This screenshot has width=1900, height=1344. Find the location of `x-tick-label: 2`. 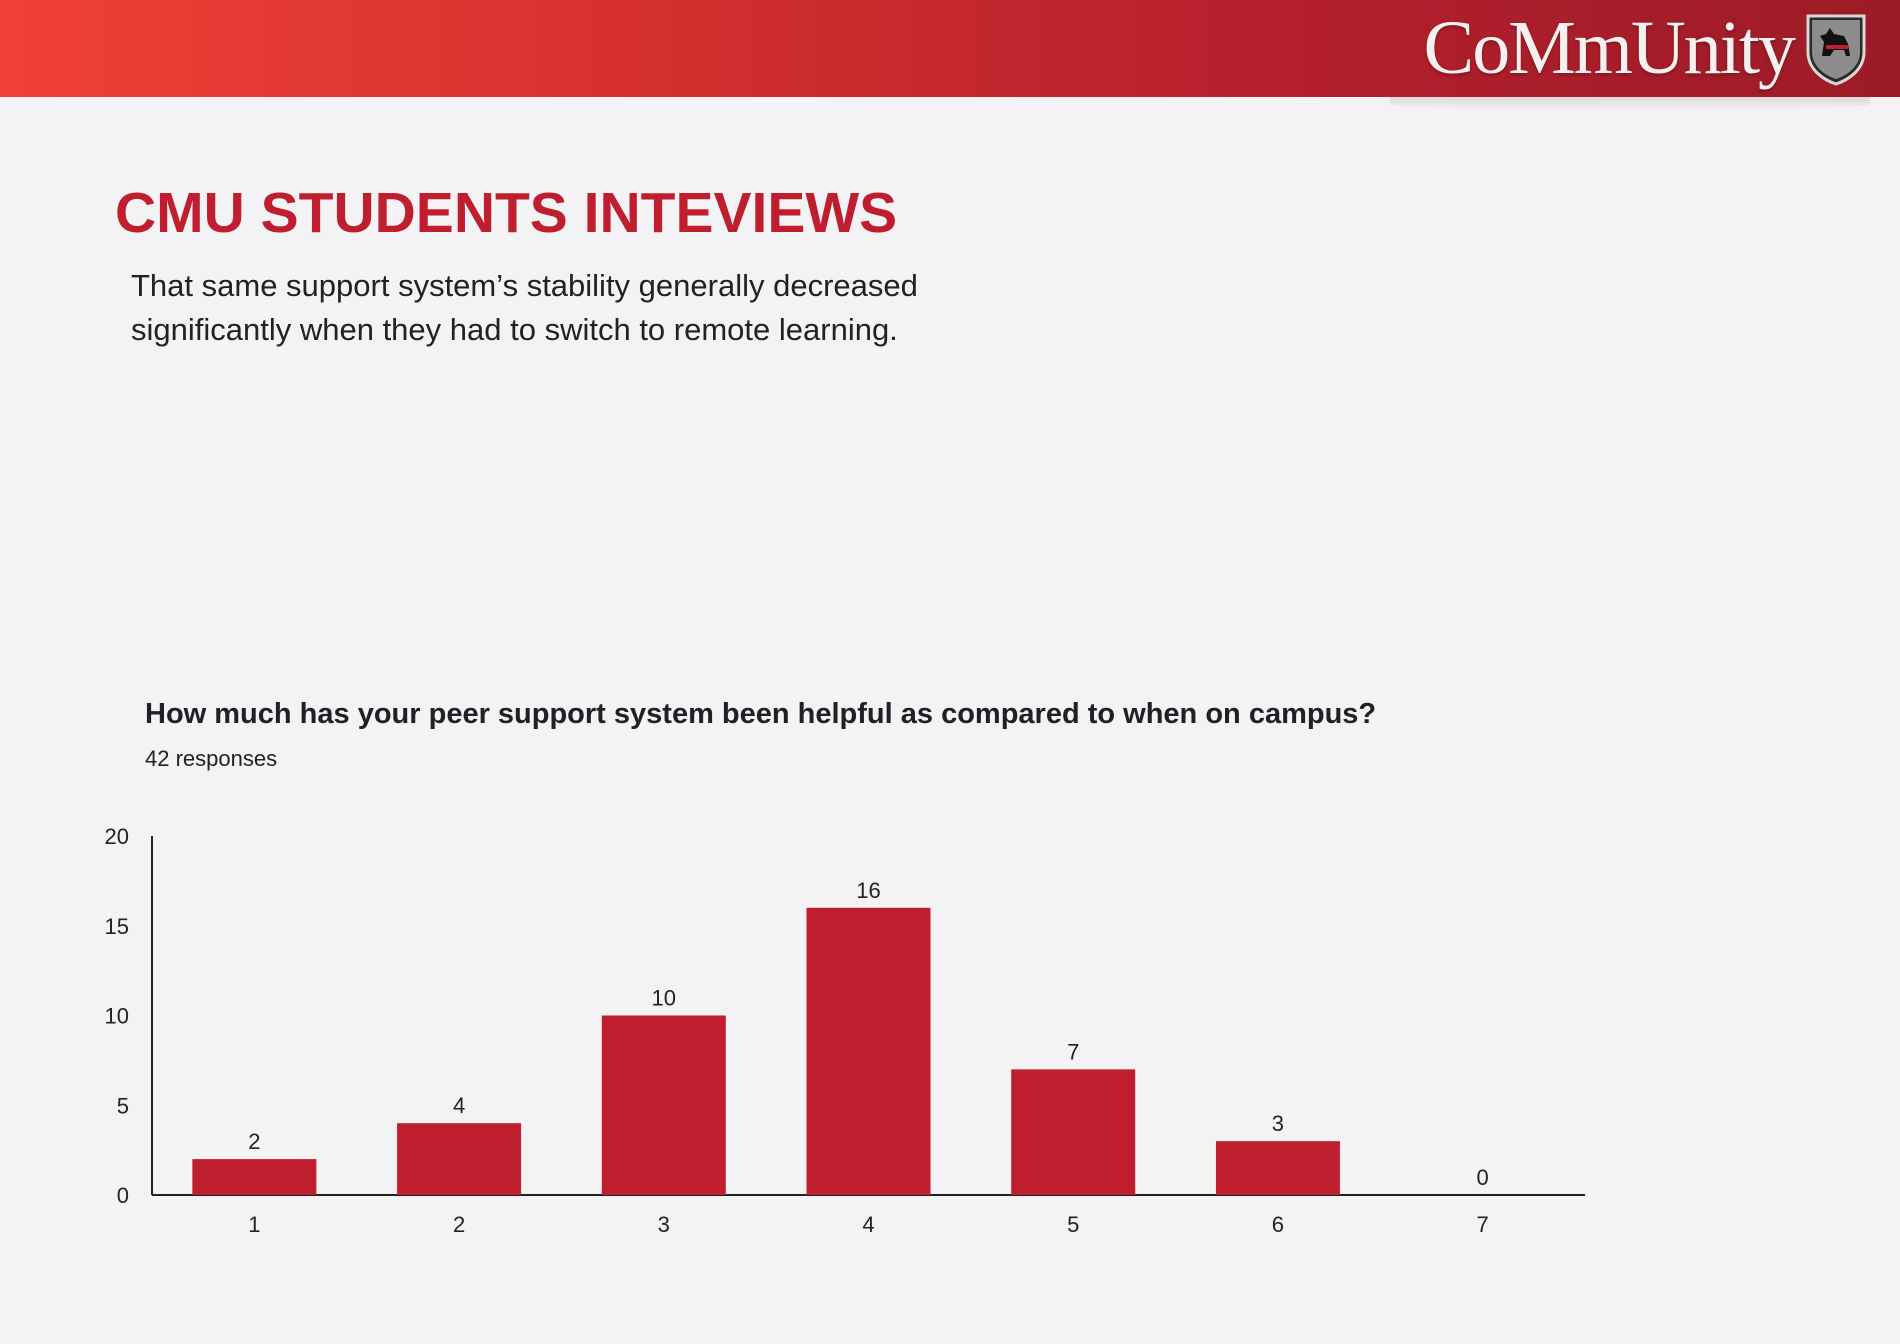

x-tick-label: 2 is located at coordinates (459, 1224).